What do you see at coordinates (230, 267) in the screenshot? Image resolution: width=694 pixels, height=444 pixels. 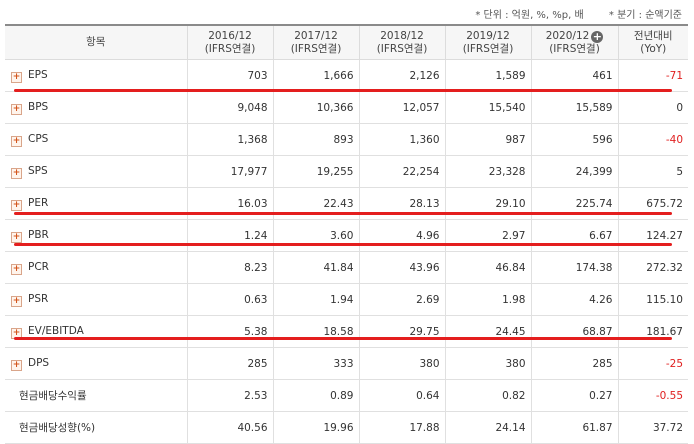 I see `value-cell: 8.23` at bounding box center [230, 267].